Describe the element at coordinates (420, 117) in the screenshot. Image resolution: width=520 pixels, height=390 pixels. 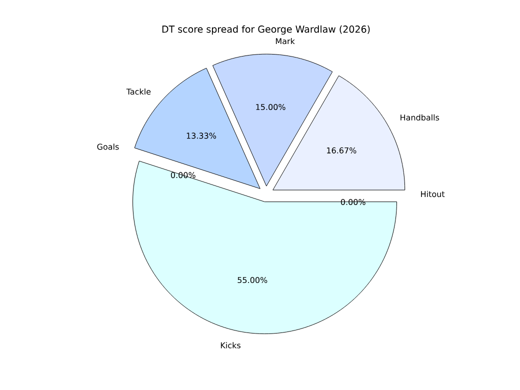
I see `slice-label: Handballs` at that location.